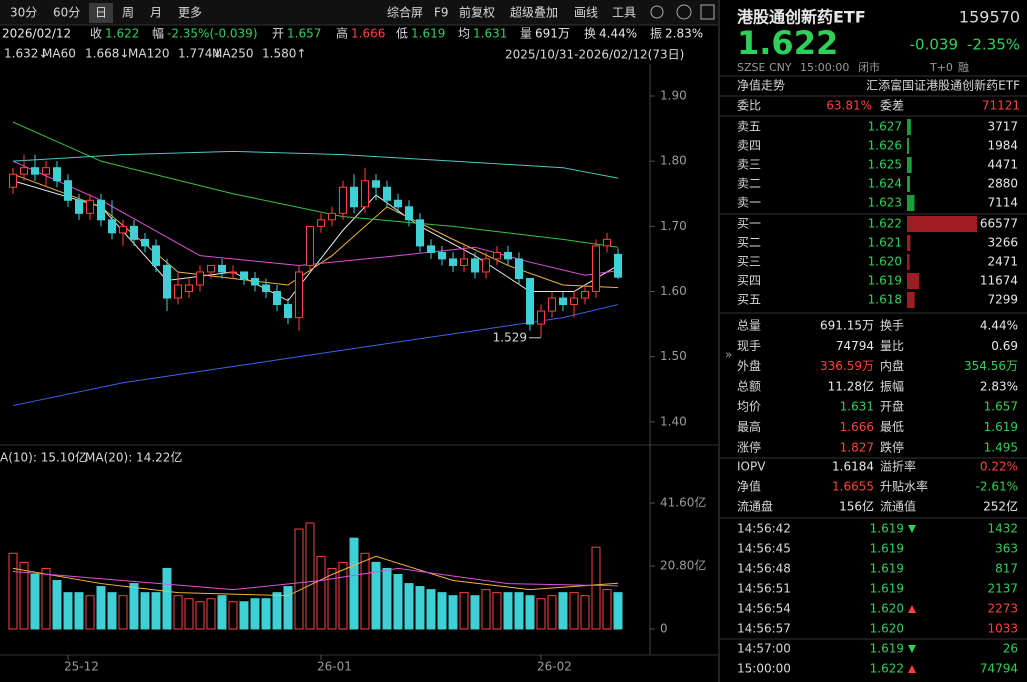 This screenshot has width=1027, height=682. What do you see at coordinates (847, 326) in the screenshot?
I see `stat-value: 691.15万` at bounding box center [847, 326].